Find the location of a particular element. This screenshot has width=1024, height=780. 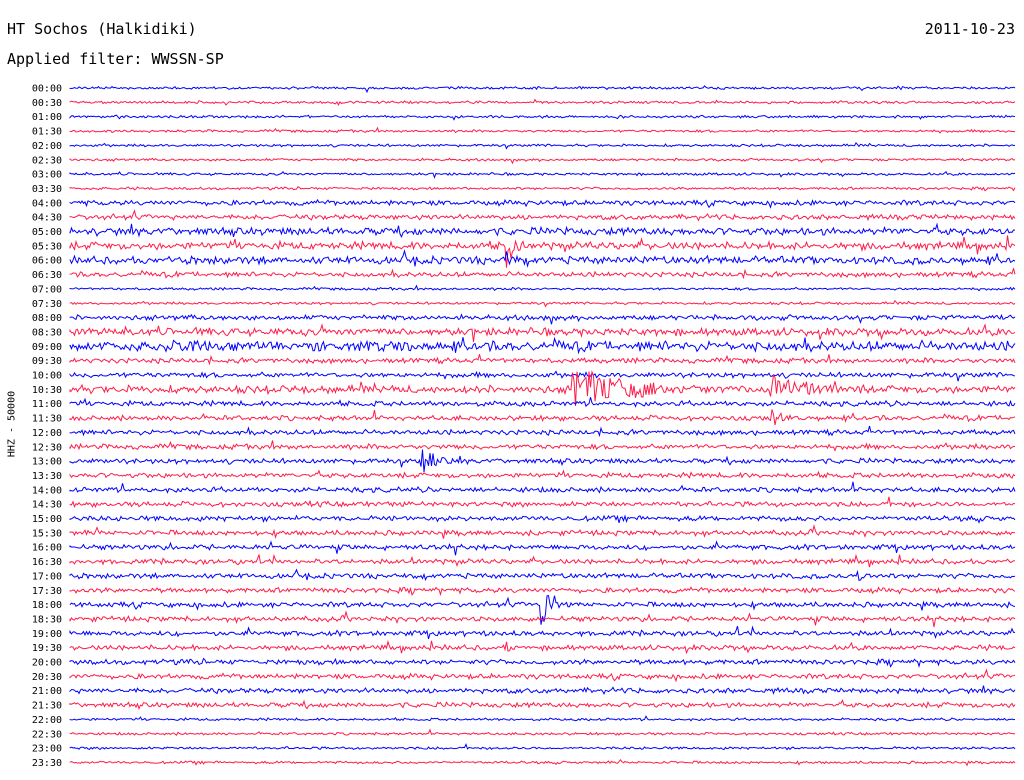

time-tick-label: 16:30 is located at coordinates (47, 562).